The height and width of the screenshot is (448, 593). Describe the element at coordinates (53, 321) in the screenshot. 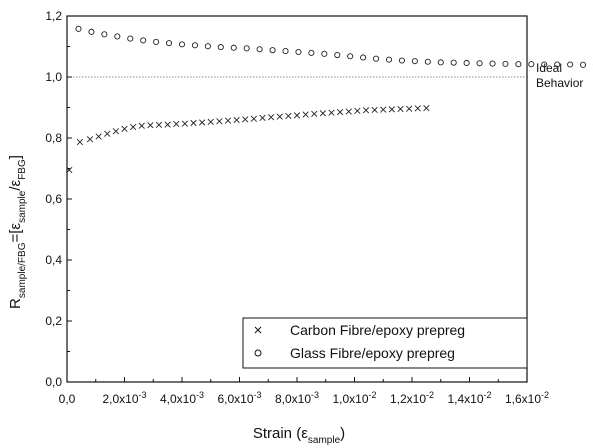

I see `y-tick-label: 0,2` at that location.